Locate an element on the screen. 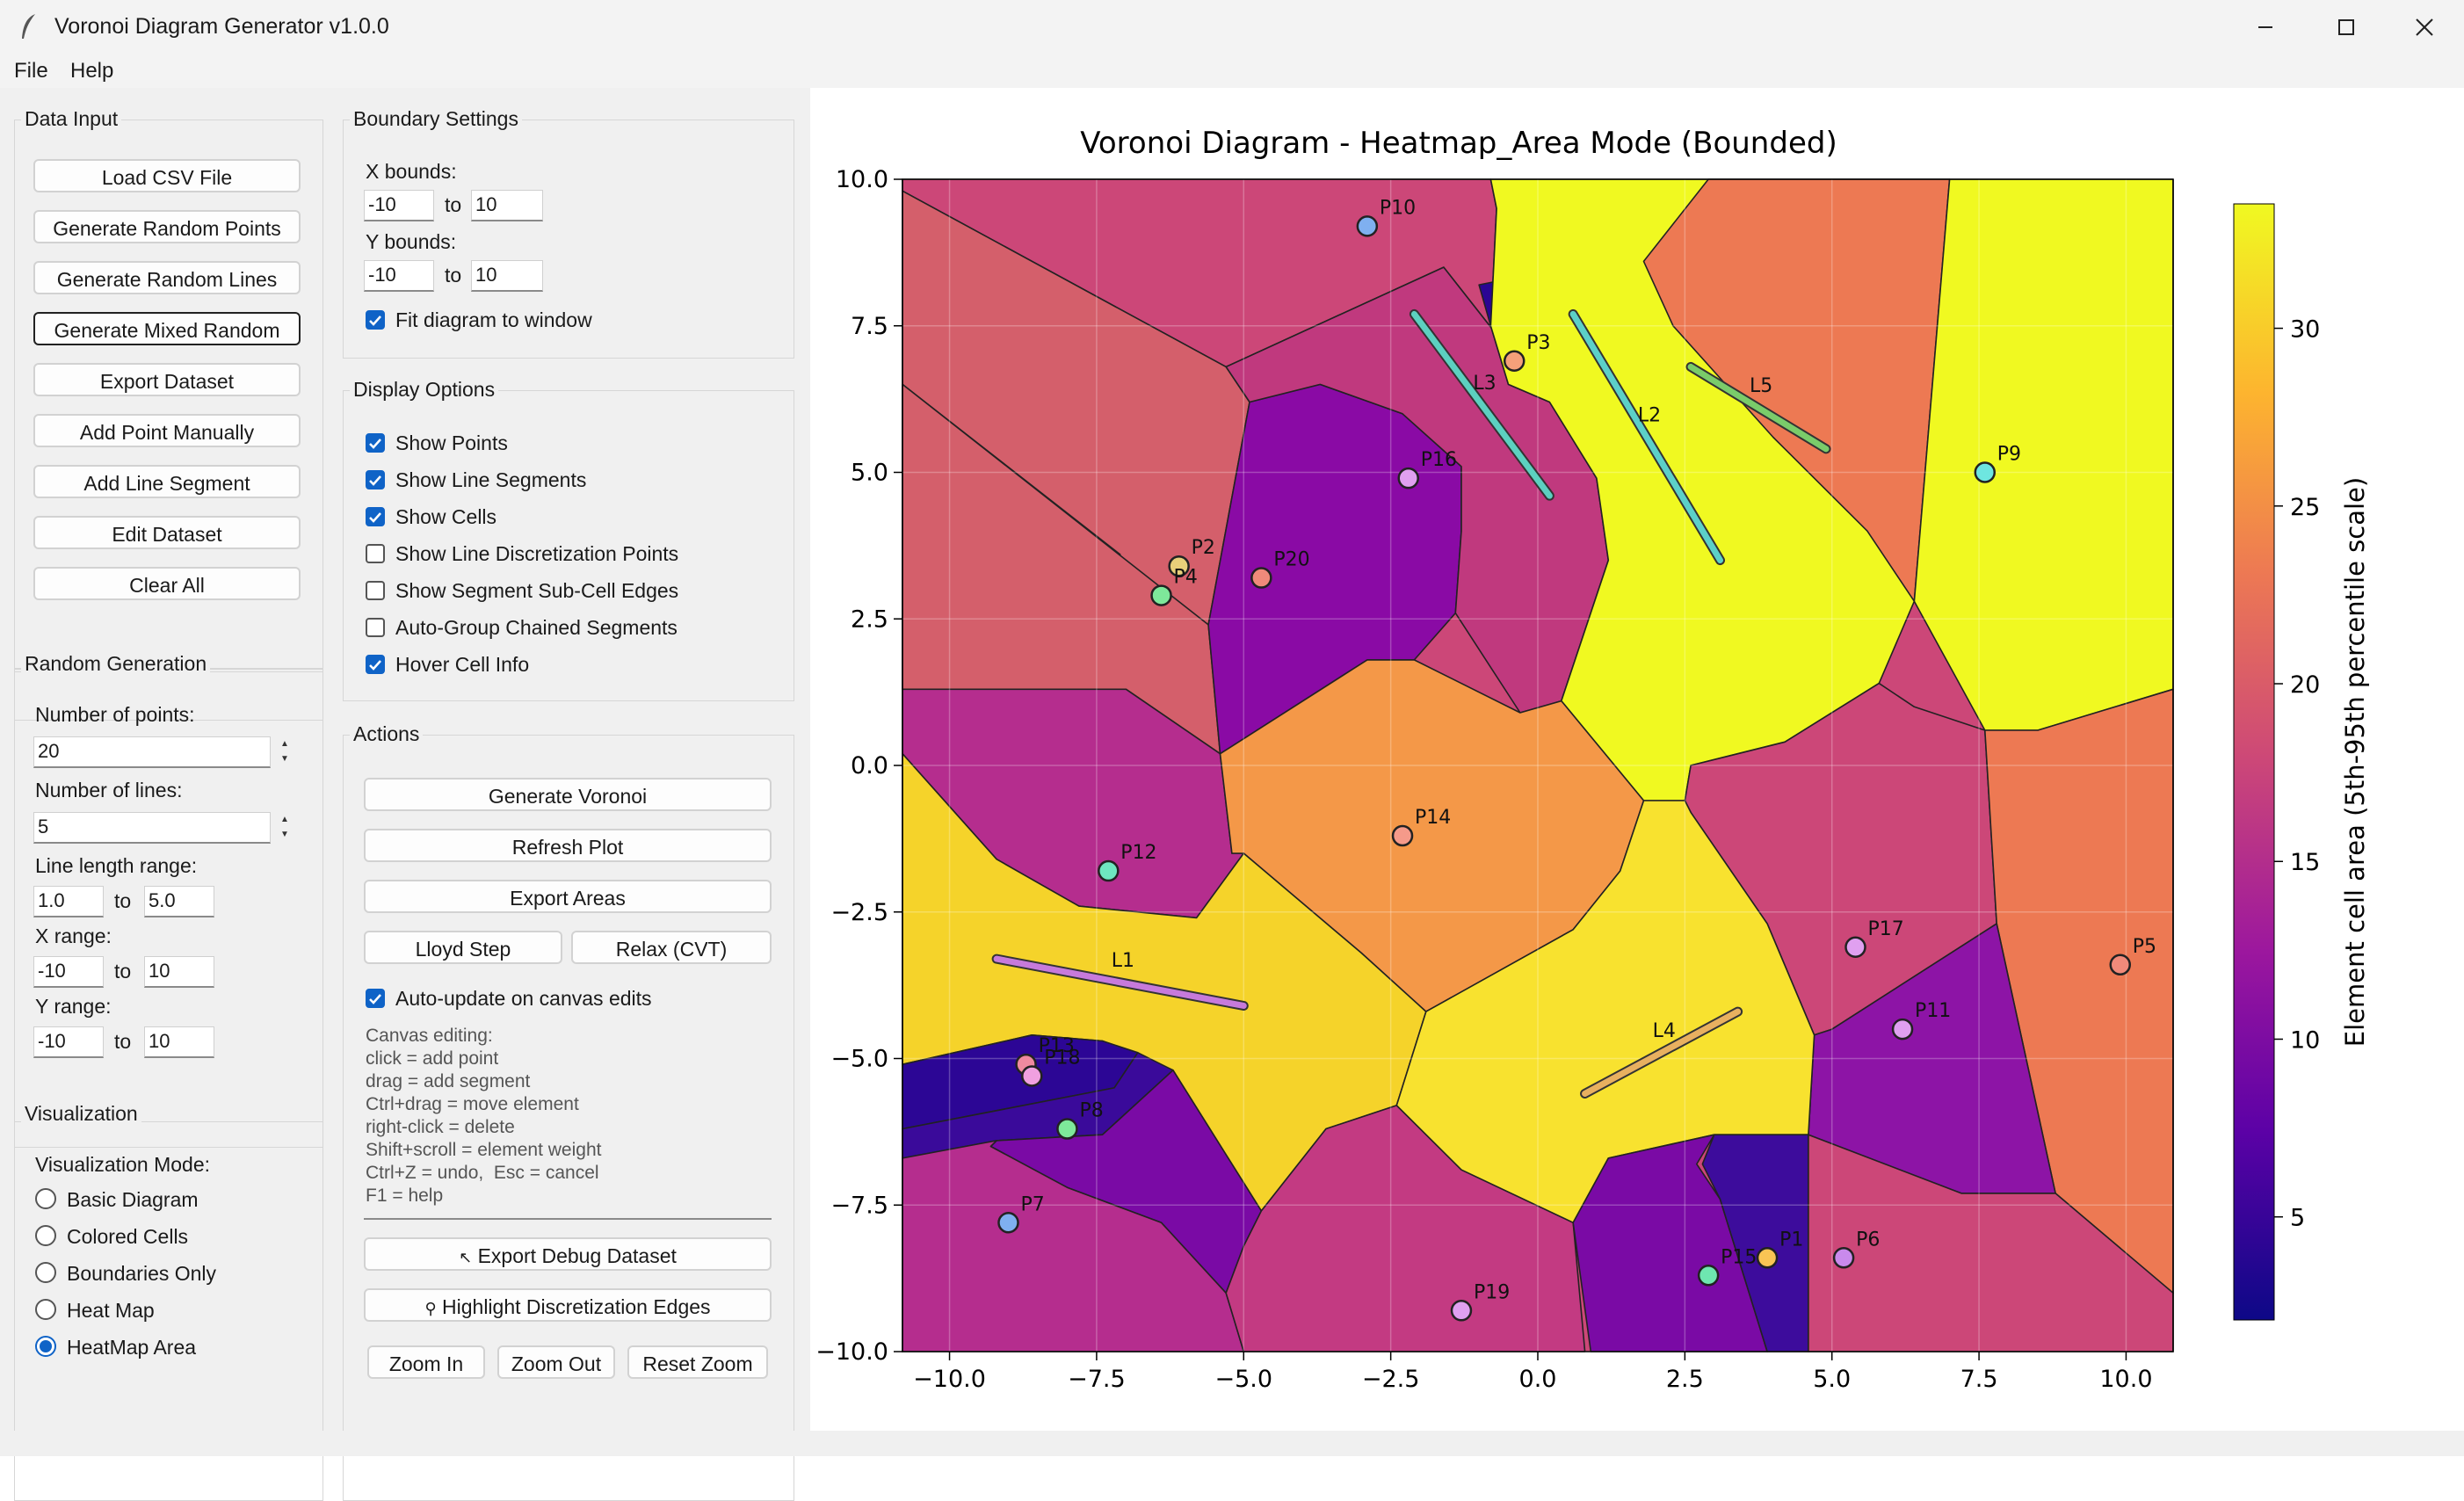 This screenshot has width=2464, height=1501. line-length-min-input: 1.0 is located at coordinates (68, 901).